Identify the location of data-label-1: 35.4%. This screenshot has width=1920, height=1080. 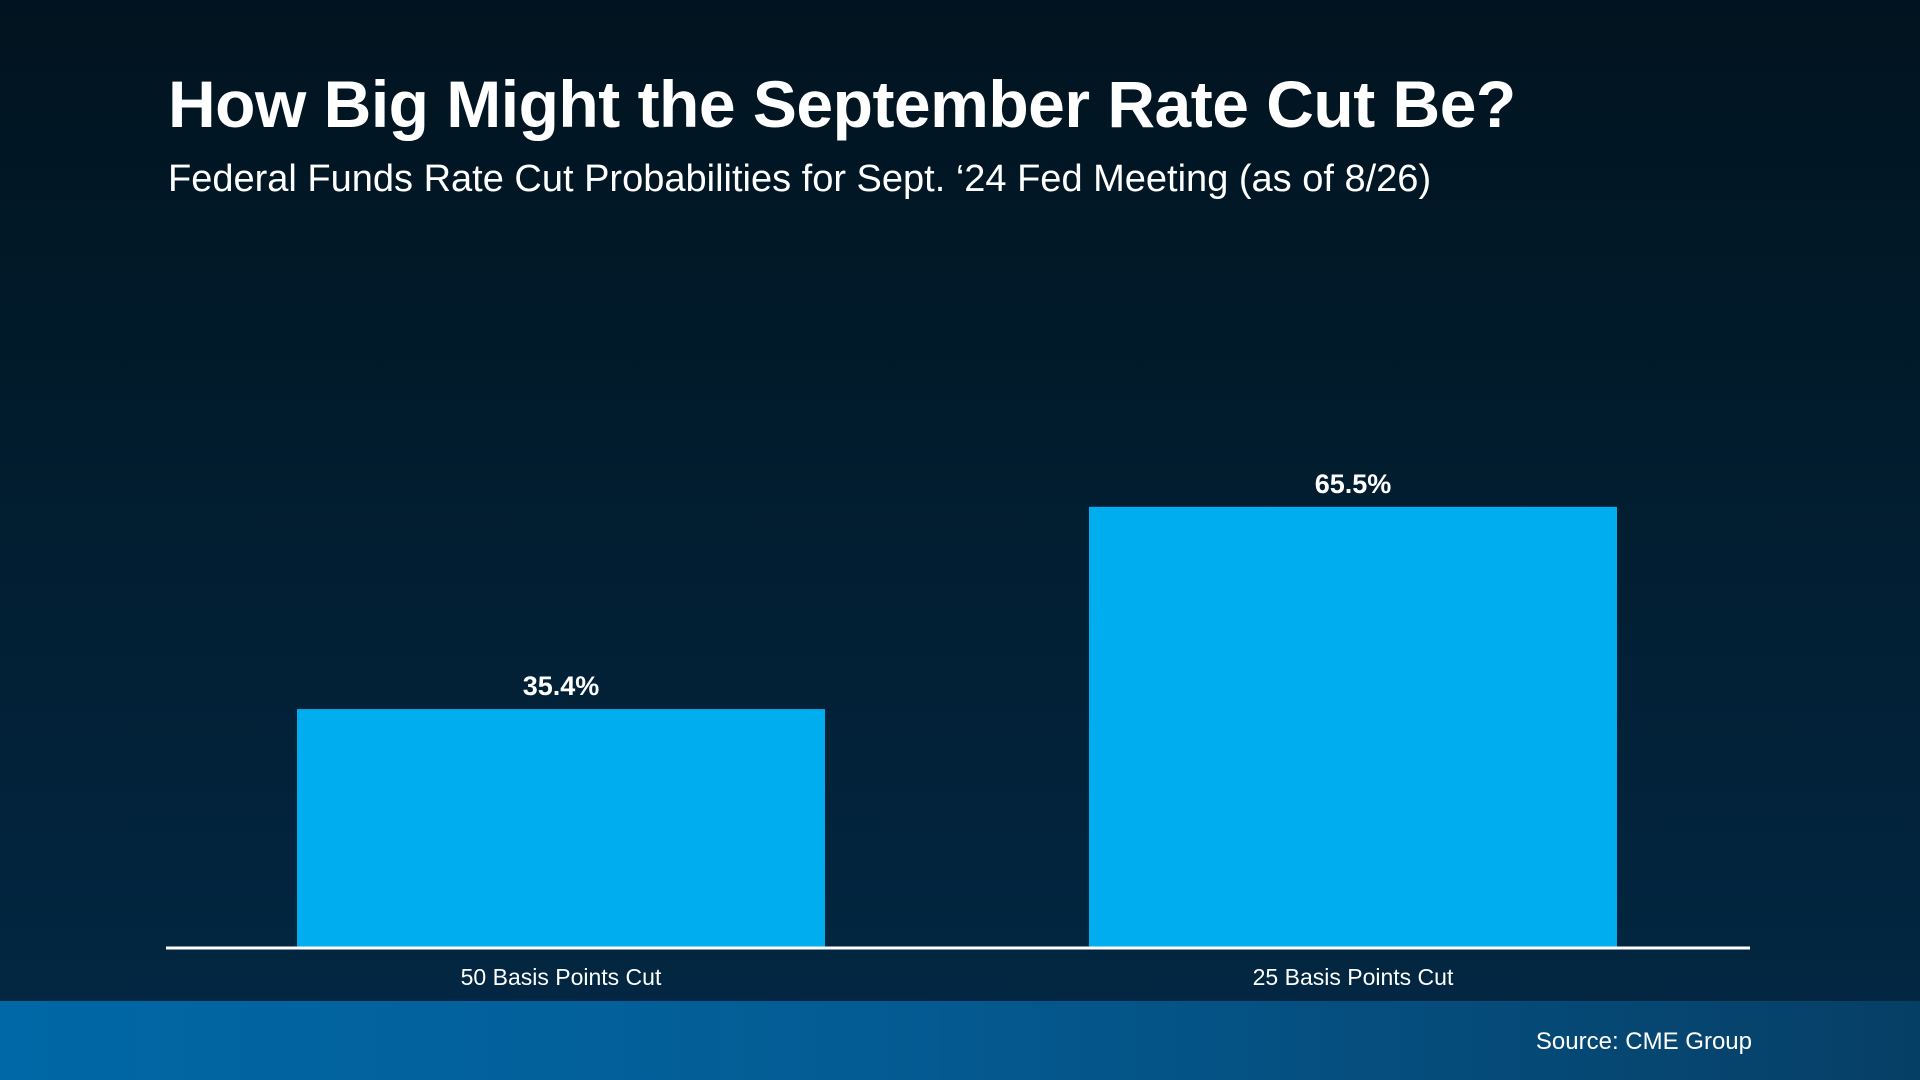
(561, 686).